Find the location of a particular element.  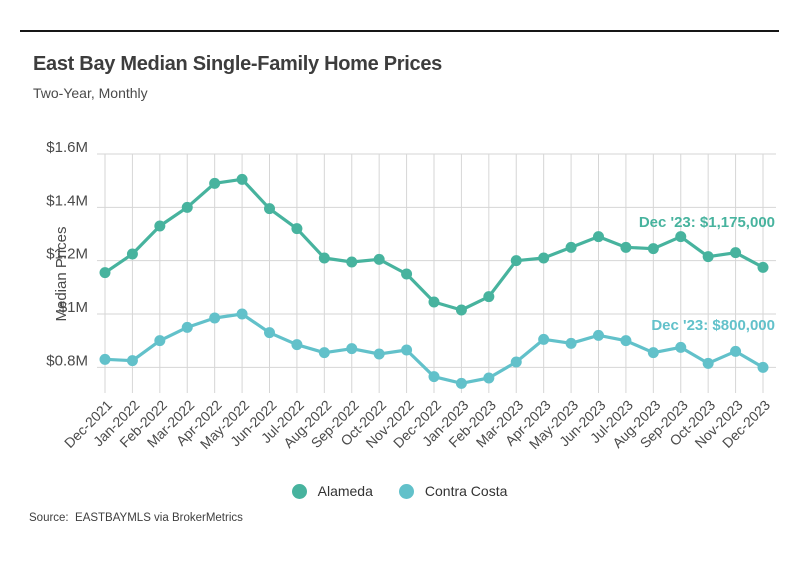

legend-marker-contra-costa-icon is located at coordinates (406, 491).